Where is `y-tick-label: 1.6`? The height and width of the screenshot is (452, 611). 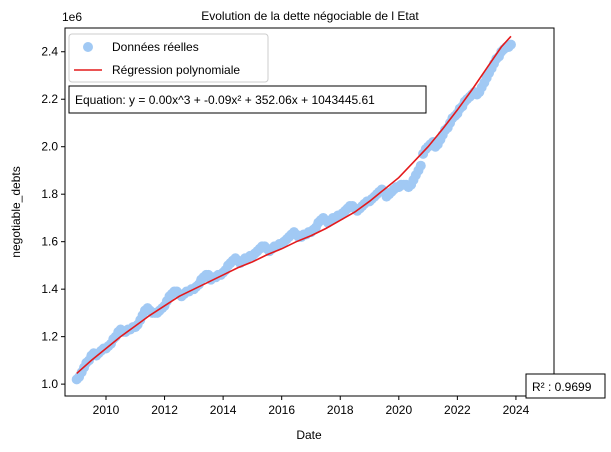
y-tick-label: 1.6 is located at coordinates (49, 242).